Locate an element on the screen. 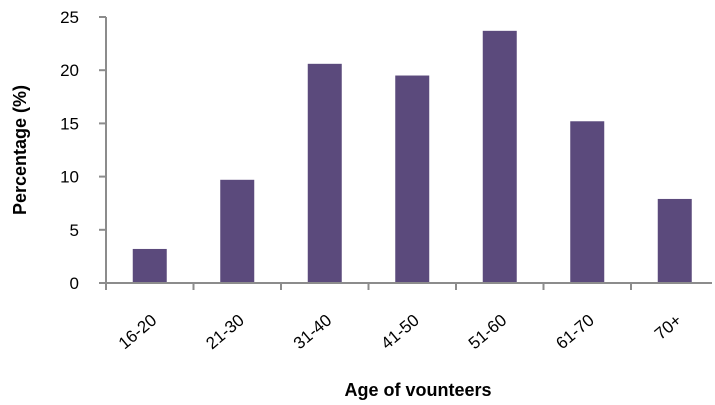 The height and width of the screenshot is (405, 715). x-tick-label: 51-60 is located at coordinates (488, 332).